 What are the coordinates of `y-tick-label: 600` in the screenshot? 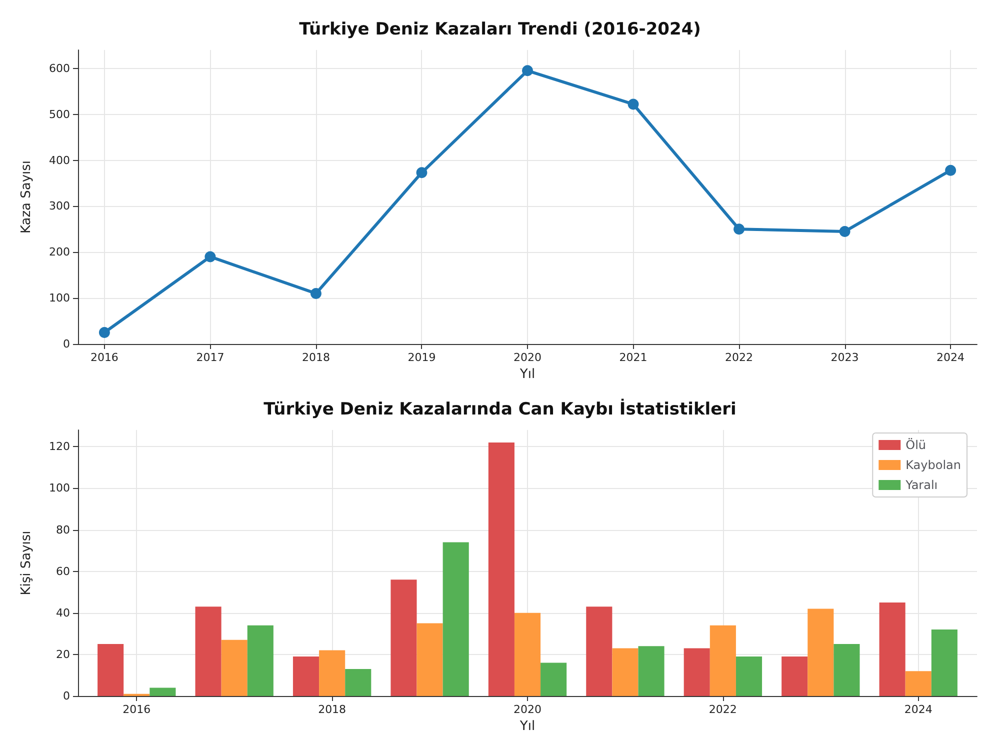 It's located at (59, 68).